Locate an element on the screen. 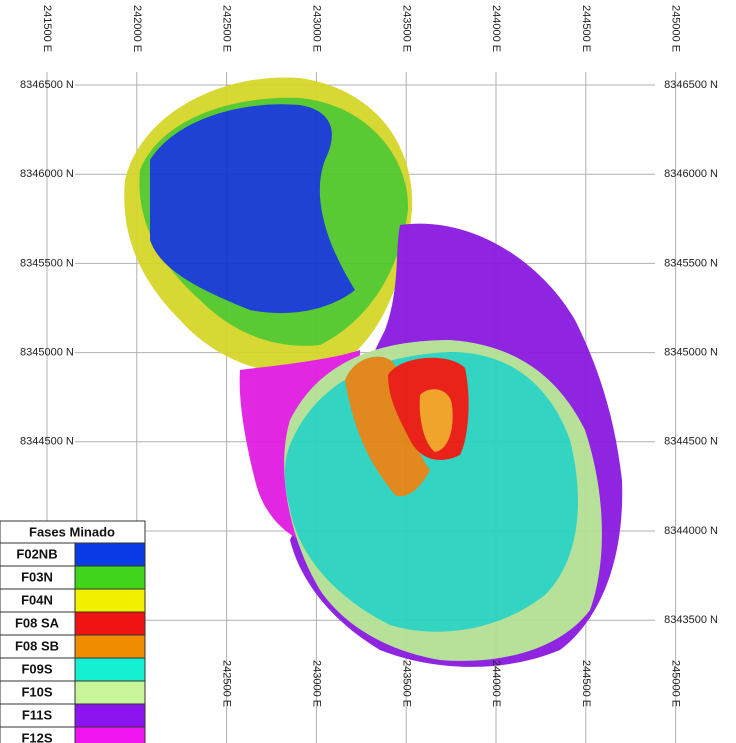  pit-f02nb is located at coordinates (252, 209).